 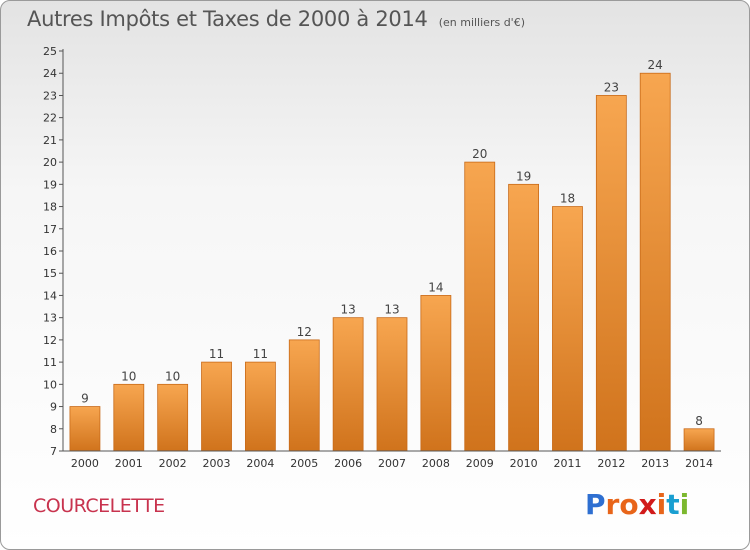 What do you see at coordinates (611, 87) in the screenshot?
I see `data-label-2012: 23` at bounding box center [611, 87].